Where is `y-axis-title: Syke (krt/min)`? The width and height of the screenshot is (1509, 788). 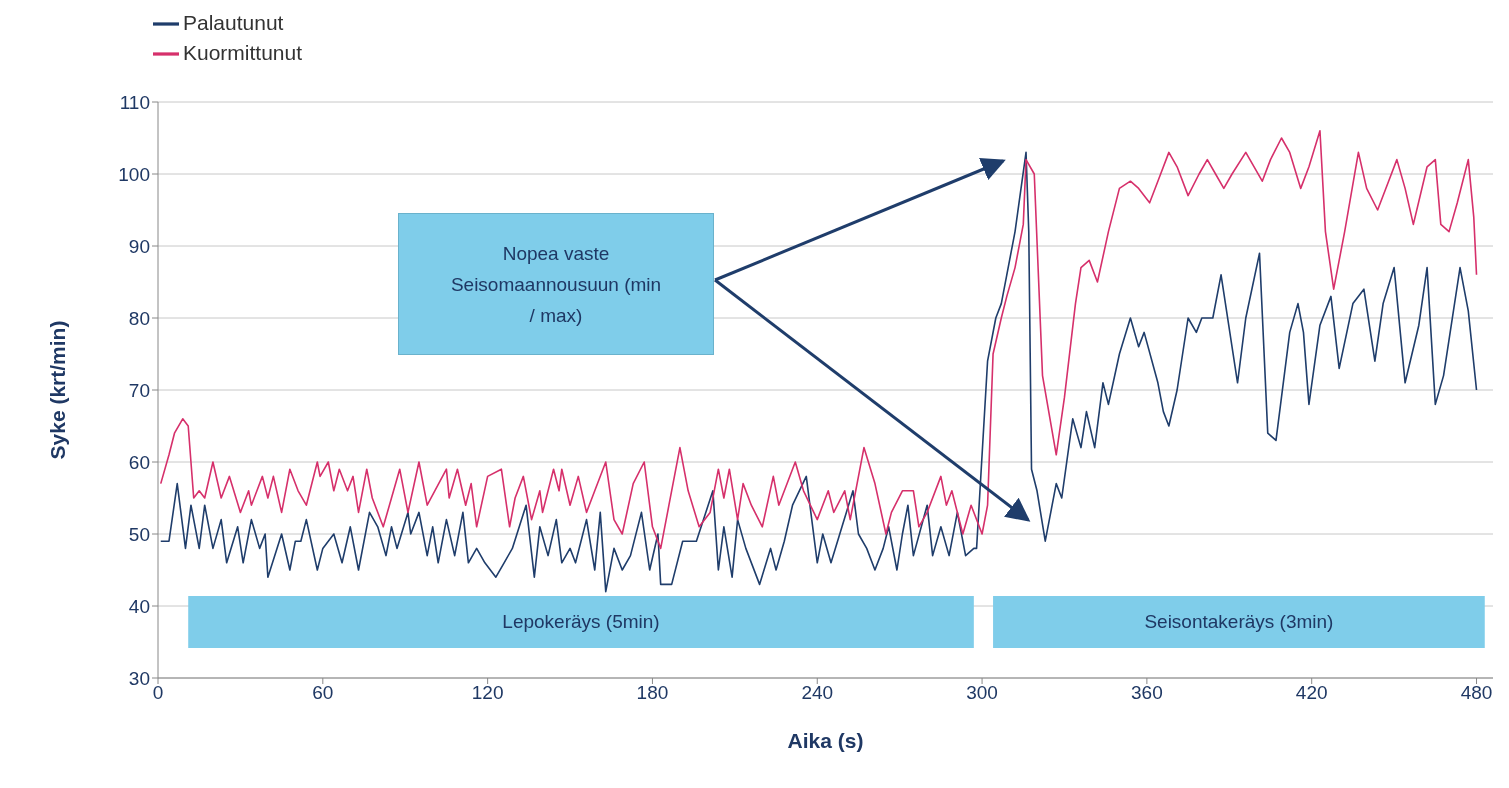
y-axis-title: Syke (krt/min) is located at coordinates (58, 390).